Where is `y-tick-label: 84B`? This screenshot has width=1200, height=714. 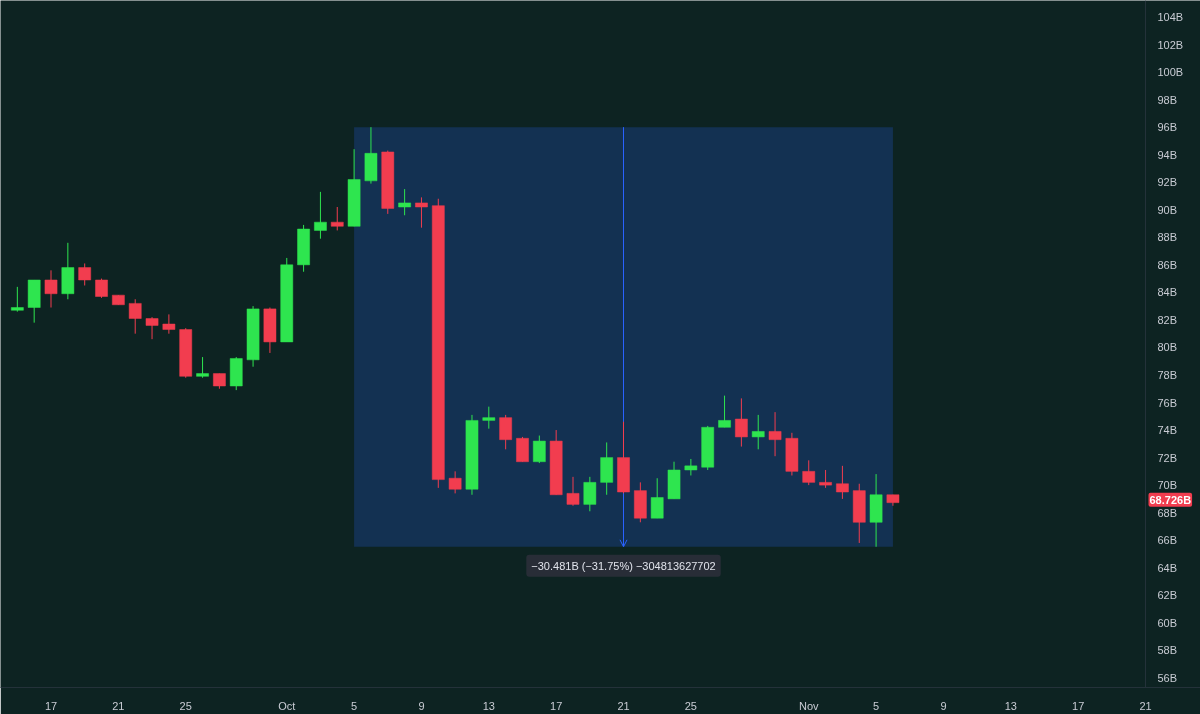 y-tick-label: 84B is located at coordinates (1167, 292).